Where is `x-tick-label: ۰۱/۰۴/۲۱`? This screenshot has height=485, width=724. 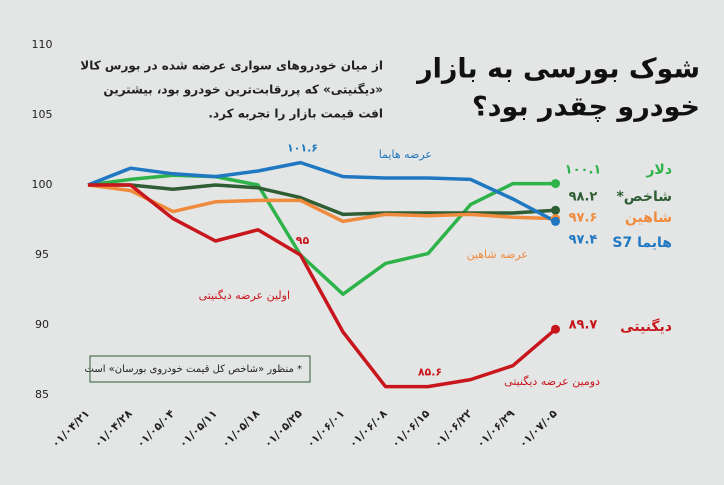
x-tick-label: ۰۱/۰۴/۲۱ is located at coordinates (70, 428).